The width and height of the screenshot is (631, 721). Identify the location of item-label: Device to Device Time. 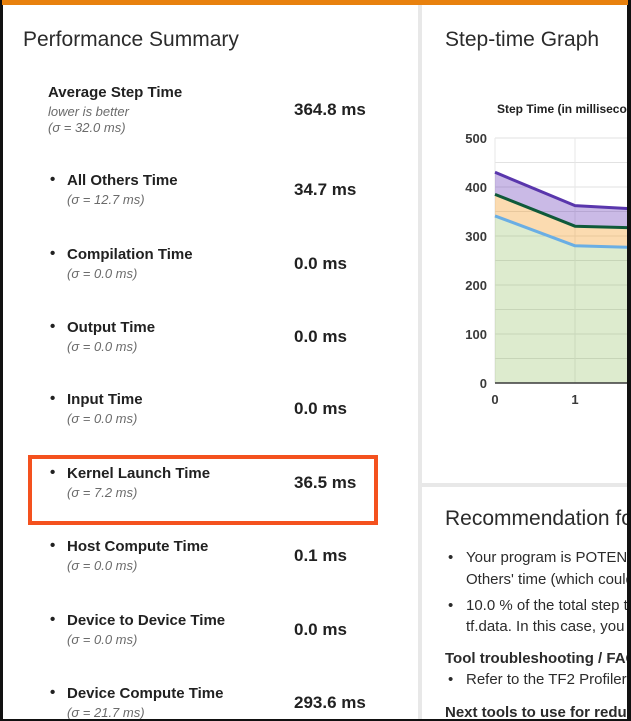
(177, 620).